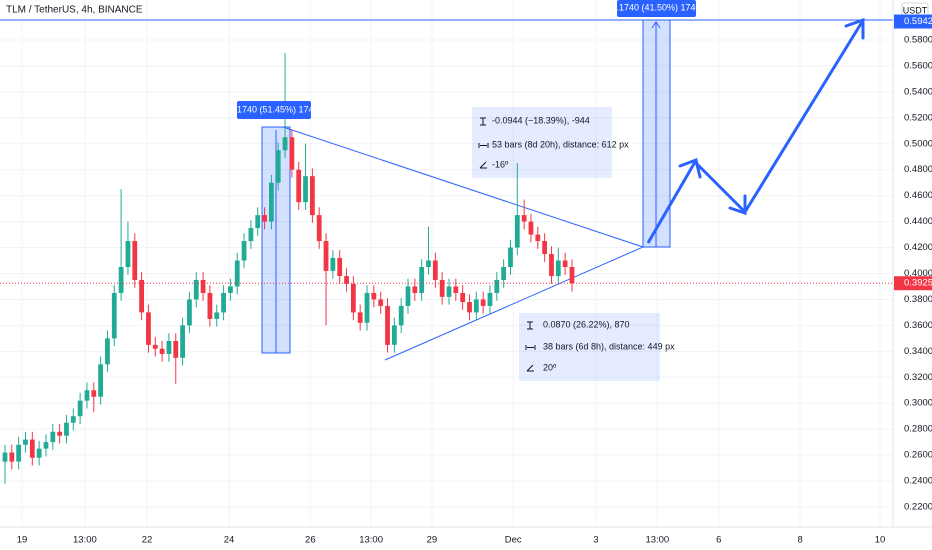  I want to click on target-price-label: 0.5942, so click(918, 21).